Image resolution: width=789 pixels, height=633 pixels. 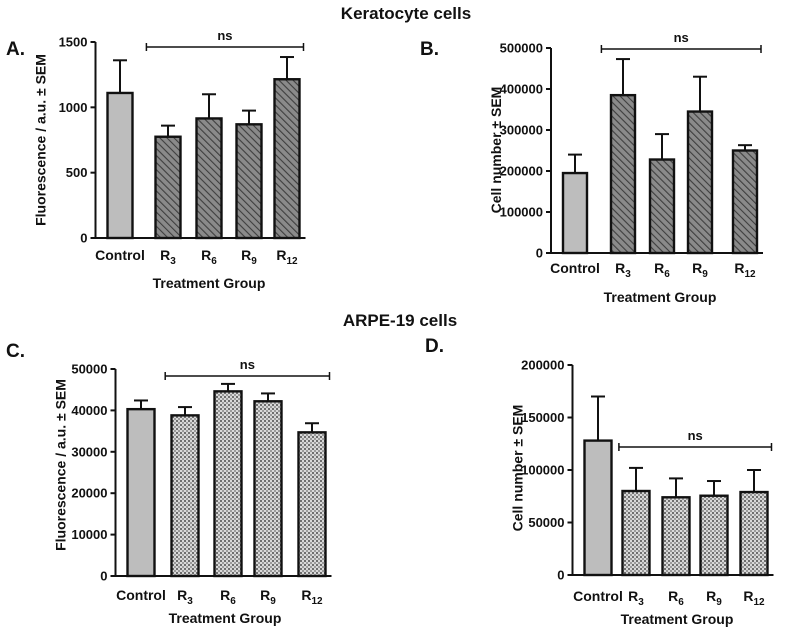 What do you see at coordinates (521, 130) in the screenshot?
I see `y-tick-label: 300000` at bounding box center [521, 130].